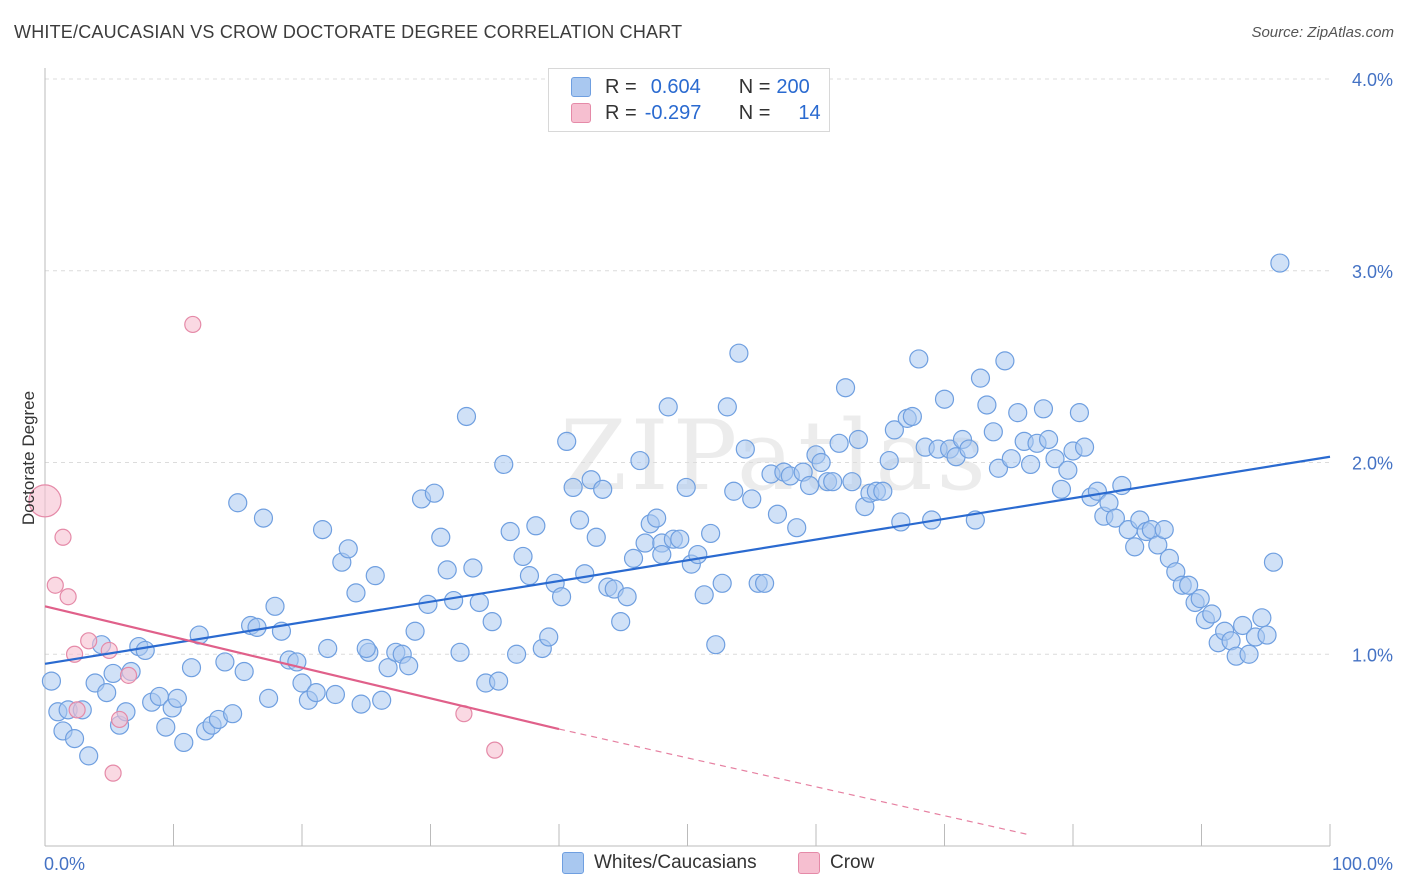  Describe the element at coordinates (28, 458) in the screenshot. I see `y-axis-label: Doctorate Degree` at that location.